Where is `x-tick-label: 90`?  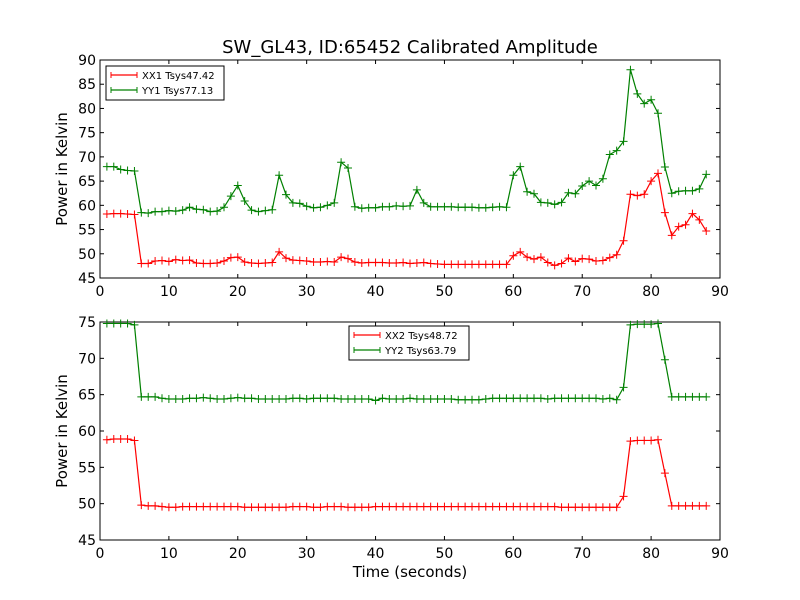 x-tick-label: 90 is located at coordinates (720, 292).